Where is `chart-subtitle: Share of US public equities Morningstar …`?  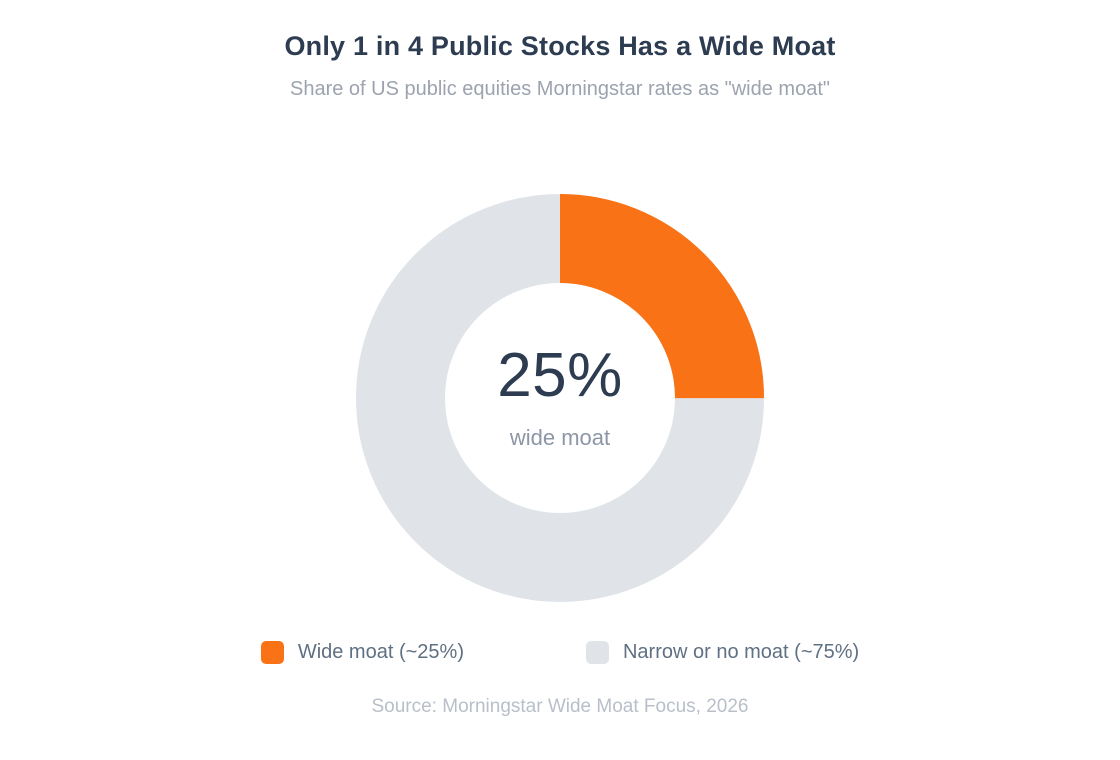
chart-subtitle: Share of US public equities Morningstar … is located at coordinates (559, 89).